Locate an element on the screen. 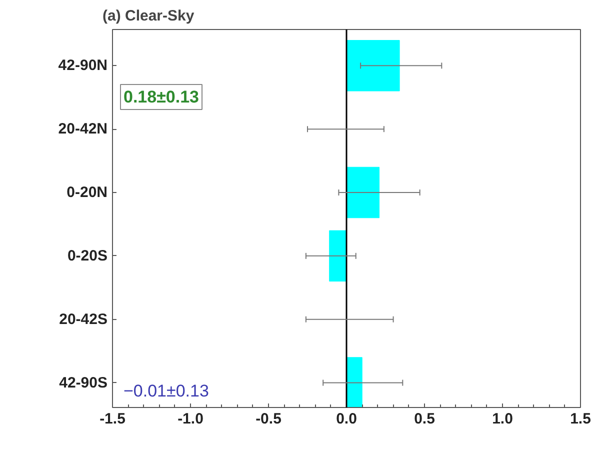 The width and height of the screenshot is (595, 449). x-tick-label: -1.0 is located at coordinates (191, 419).